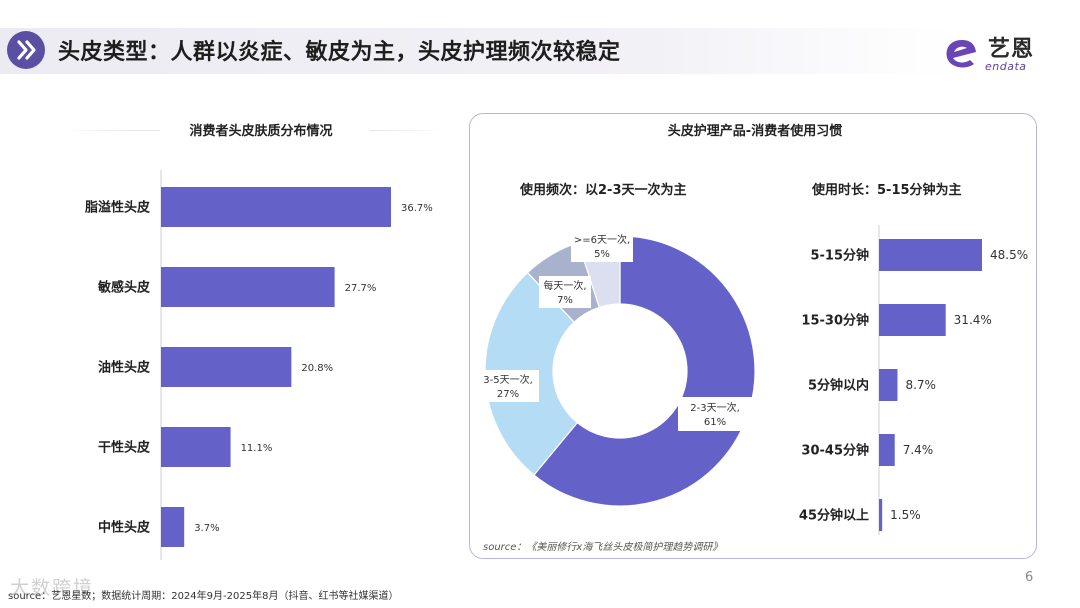  What do you see at coordinates (124, 368) in the screenshot?
I see `skin-type-category-label: 油性头皮` at bounding box center [124, 368].